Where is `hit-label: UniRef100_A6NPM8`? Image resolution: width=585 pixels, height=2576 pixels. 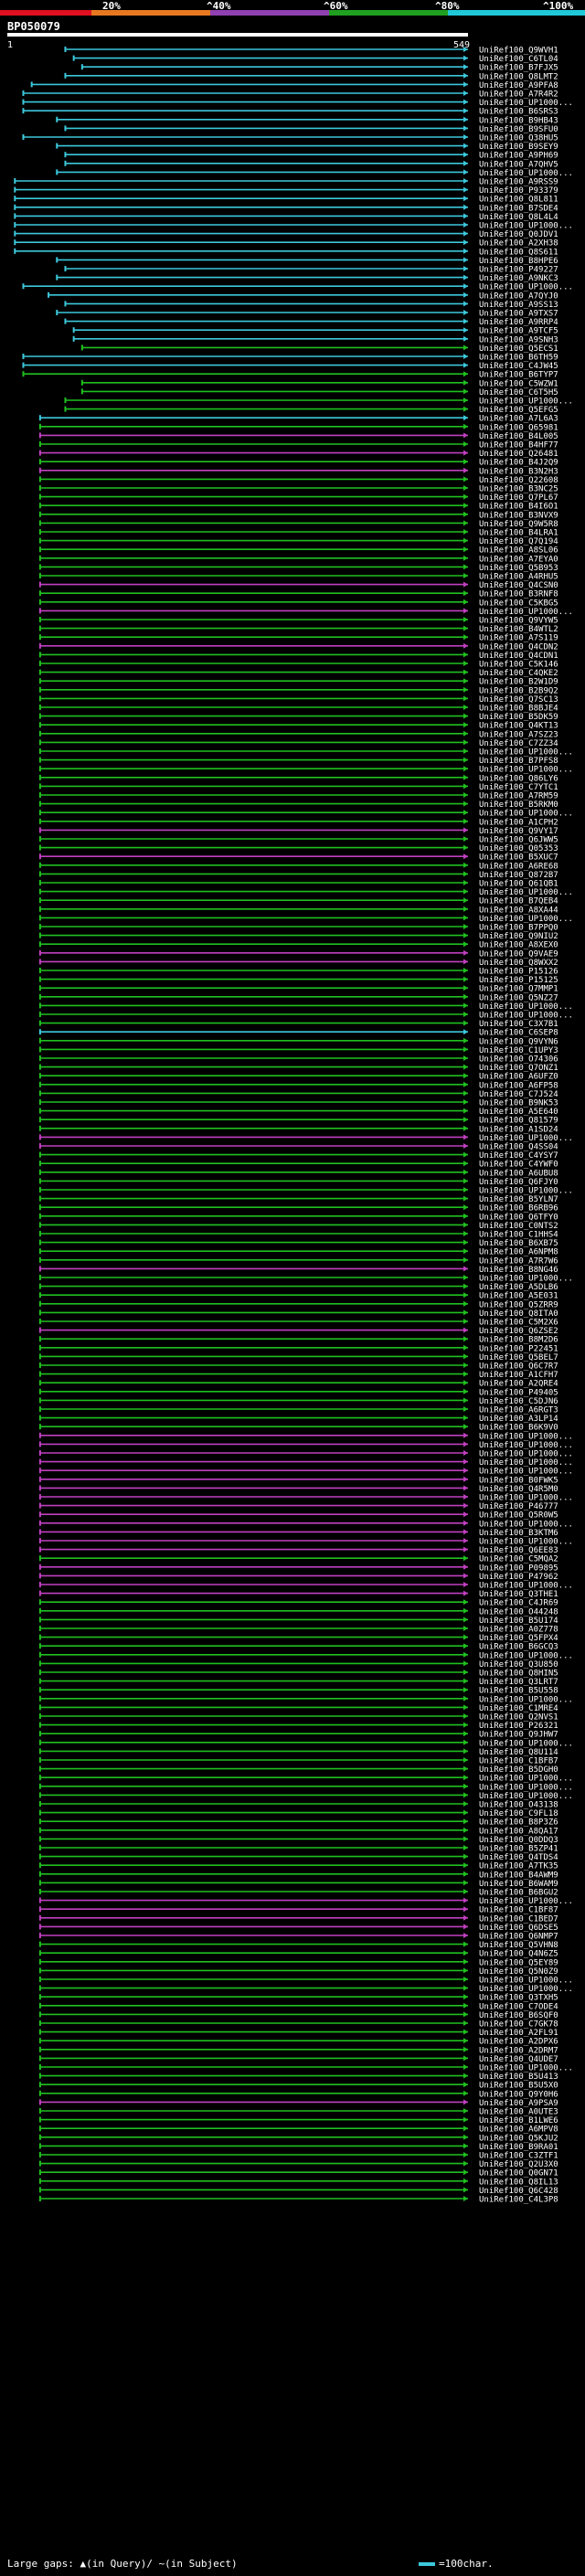
hit-label: UniRef100_A6NPM8 is located at coordinates (518, 1252).